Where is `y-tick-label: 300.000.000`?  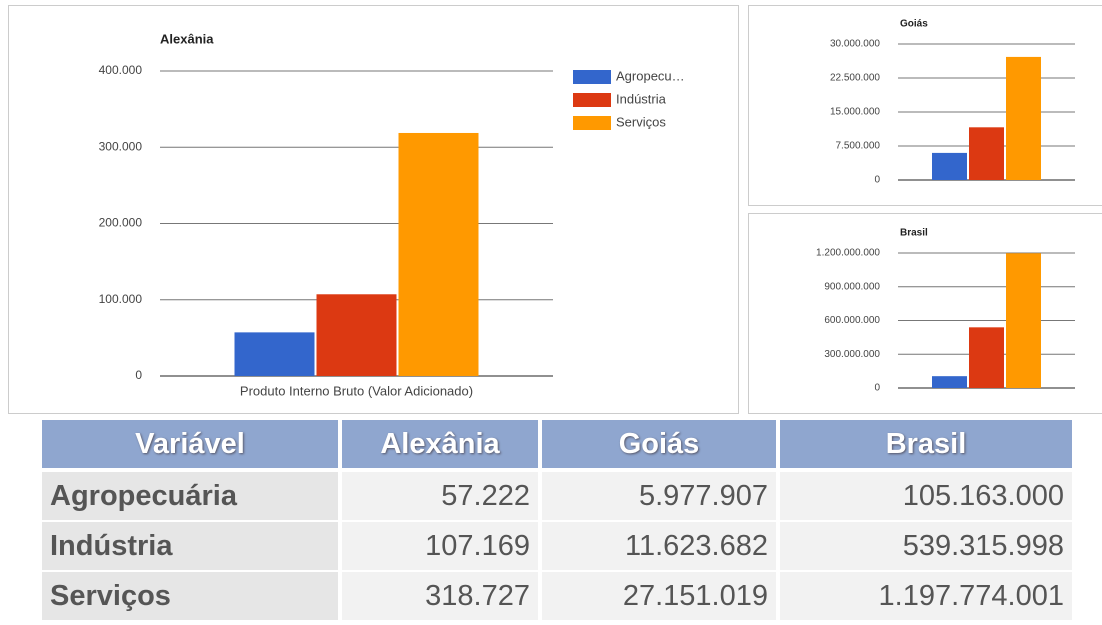 y-tick-label: 300.000.000 is located at coordinates (852, 354).